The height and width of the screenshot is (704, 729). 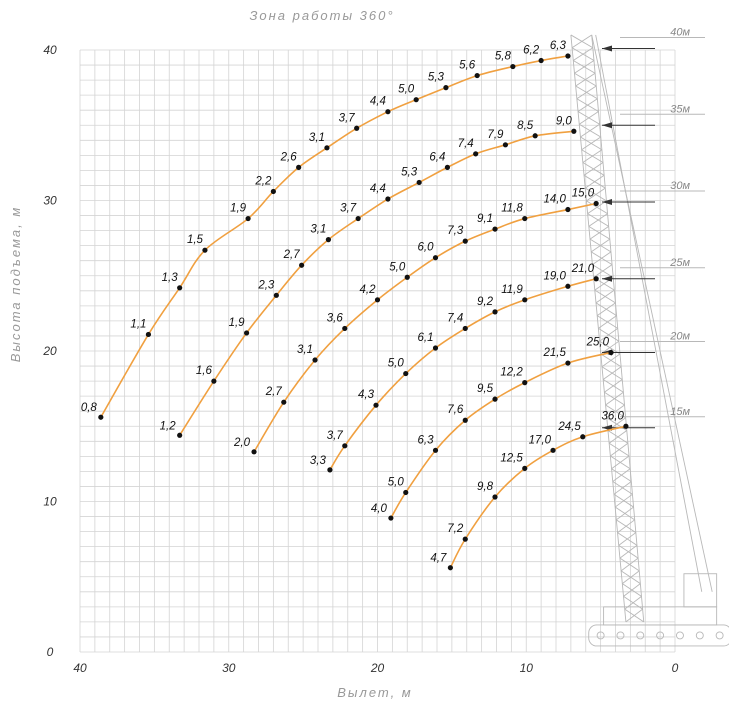 What do you see at coordinates (527, 668) in the screenshot?
I see `x-tick-label: 10` at bounding box center [527, 668].